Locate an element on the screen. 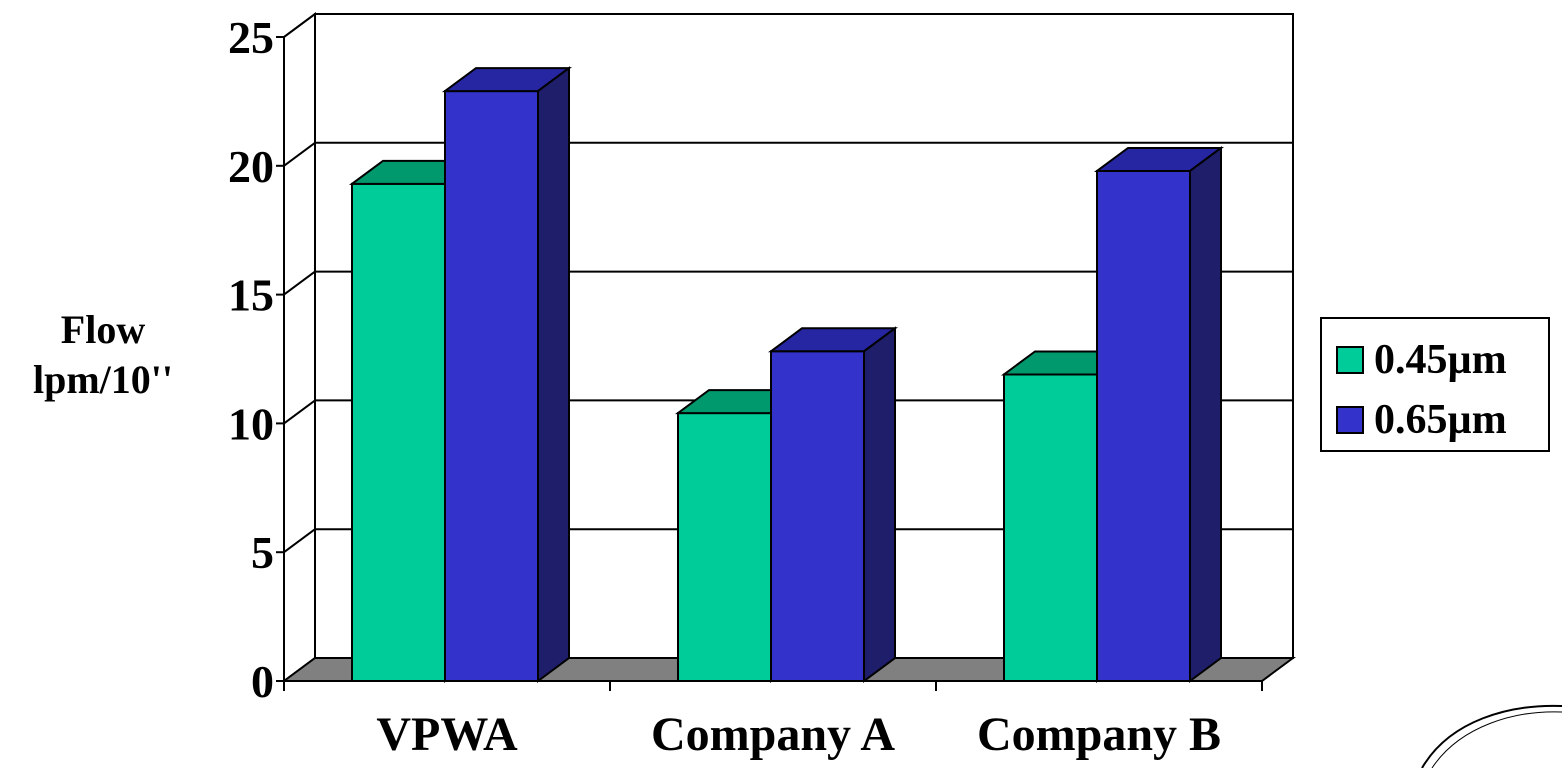  legend: 0.45µm 0.65µm is located at coordinates (1435, 384).